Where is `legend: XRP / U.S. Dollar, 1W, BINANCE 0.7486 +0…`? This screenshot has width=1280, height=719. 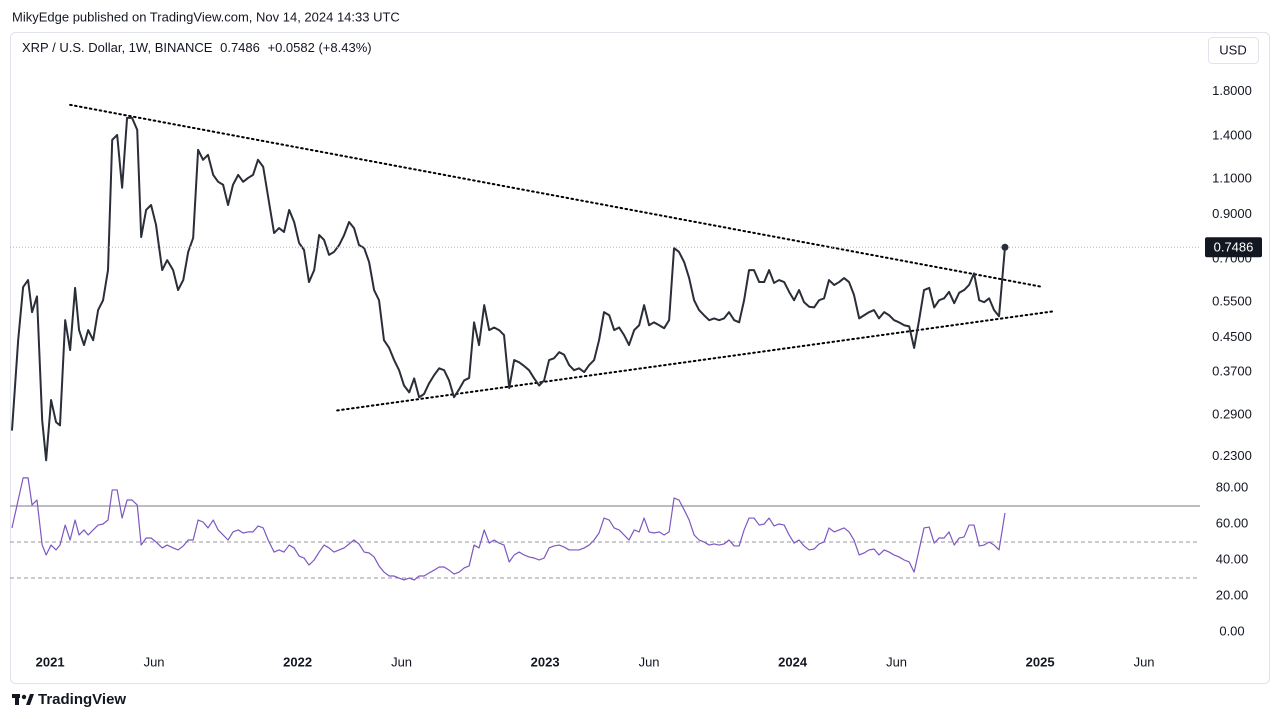 legend: XRP / U.S. Dollar, 1W, BINANCE 0.7486 +0… is located at coordinates (197, 47).